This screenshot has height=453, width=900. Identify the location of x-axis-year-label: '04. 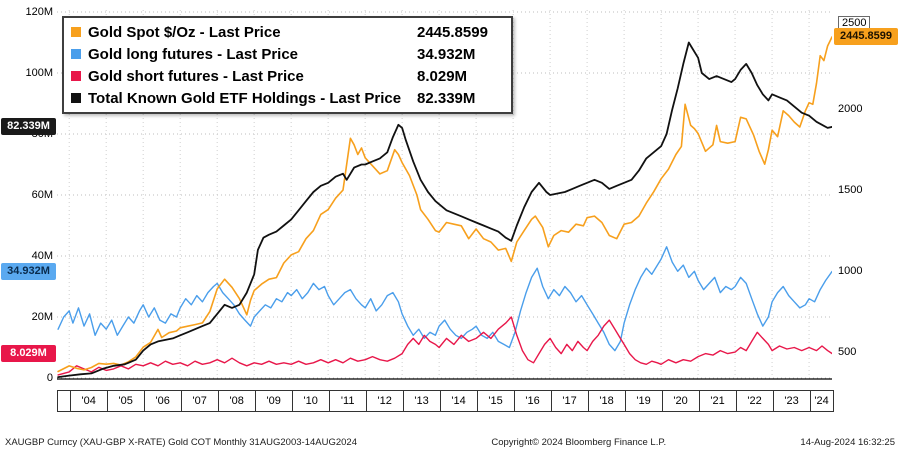
(88, 401).